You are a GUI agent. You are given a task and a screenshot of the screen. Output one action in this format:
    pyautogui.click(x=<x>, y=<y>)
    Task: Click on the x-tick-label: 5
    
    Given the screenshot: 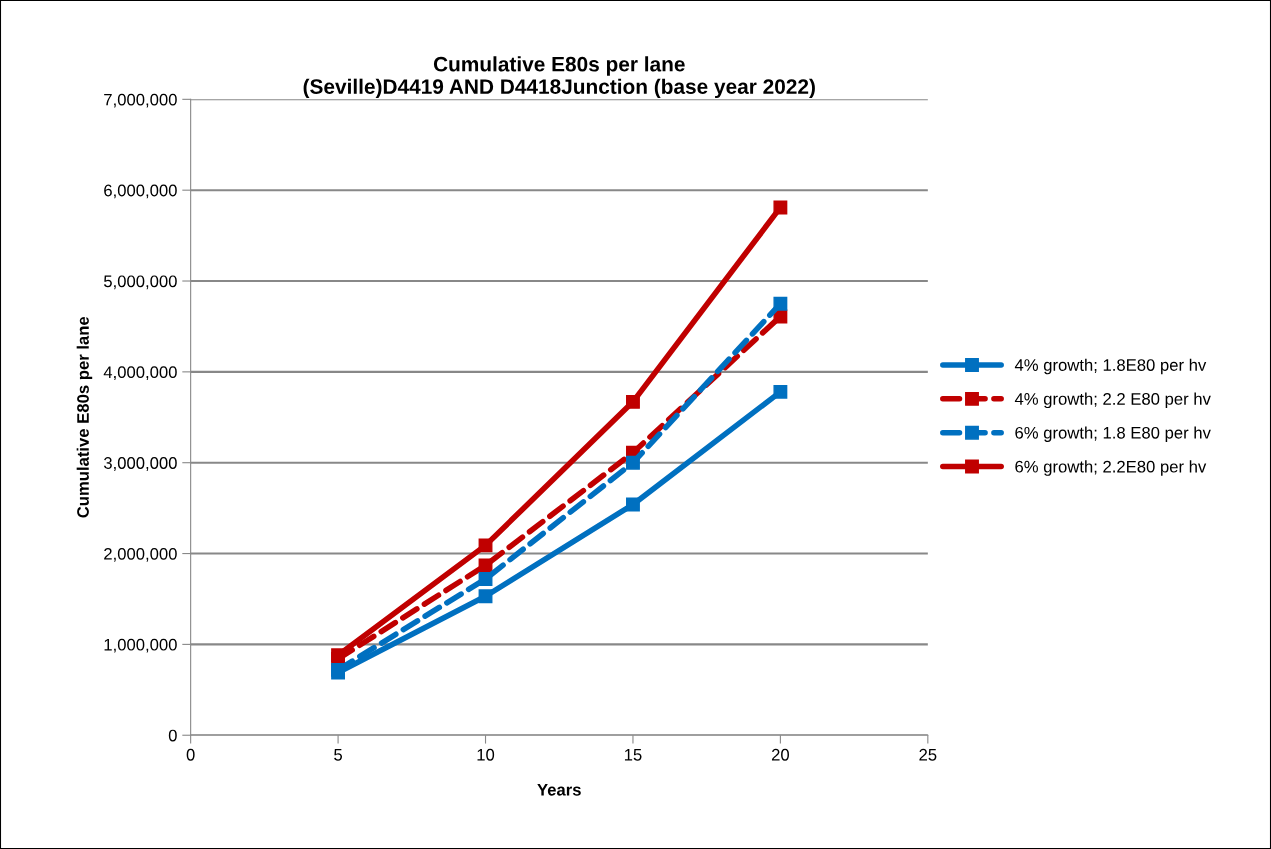 What is the action you would take?
    pyautogui.click(x=338, y=755)
    